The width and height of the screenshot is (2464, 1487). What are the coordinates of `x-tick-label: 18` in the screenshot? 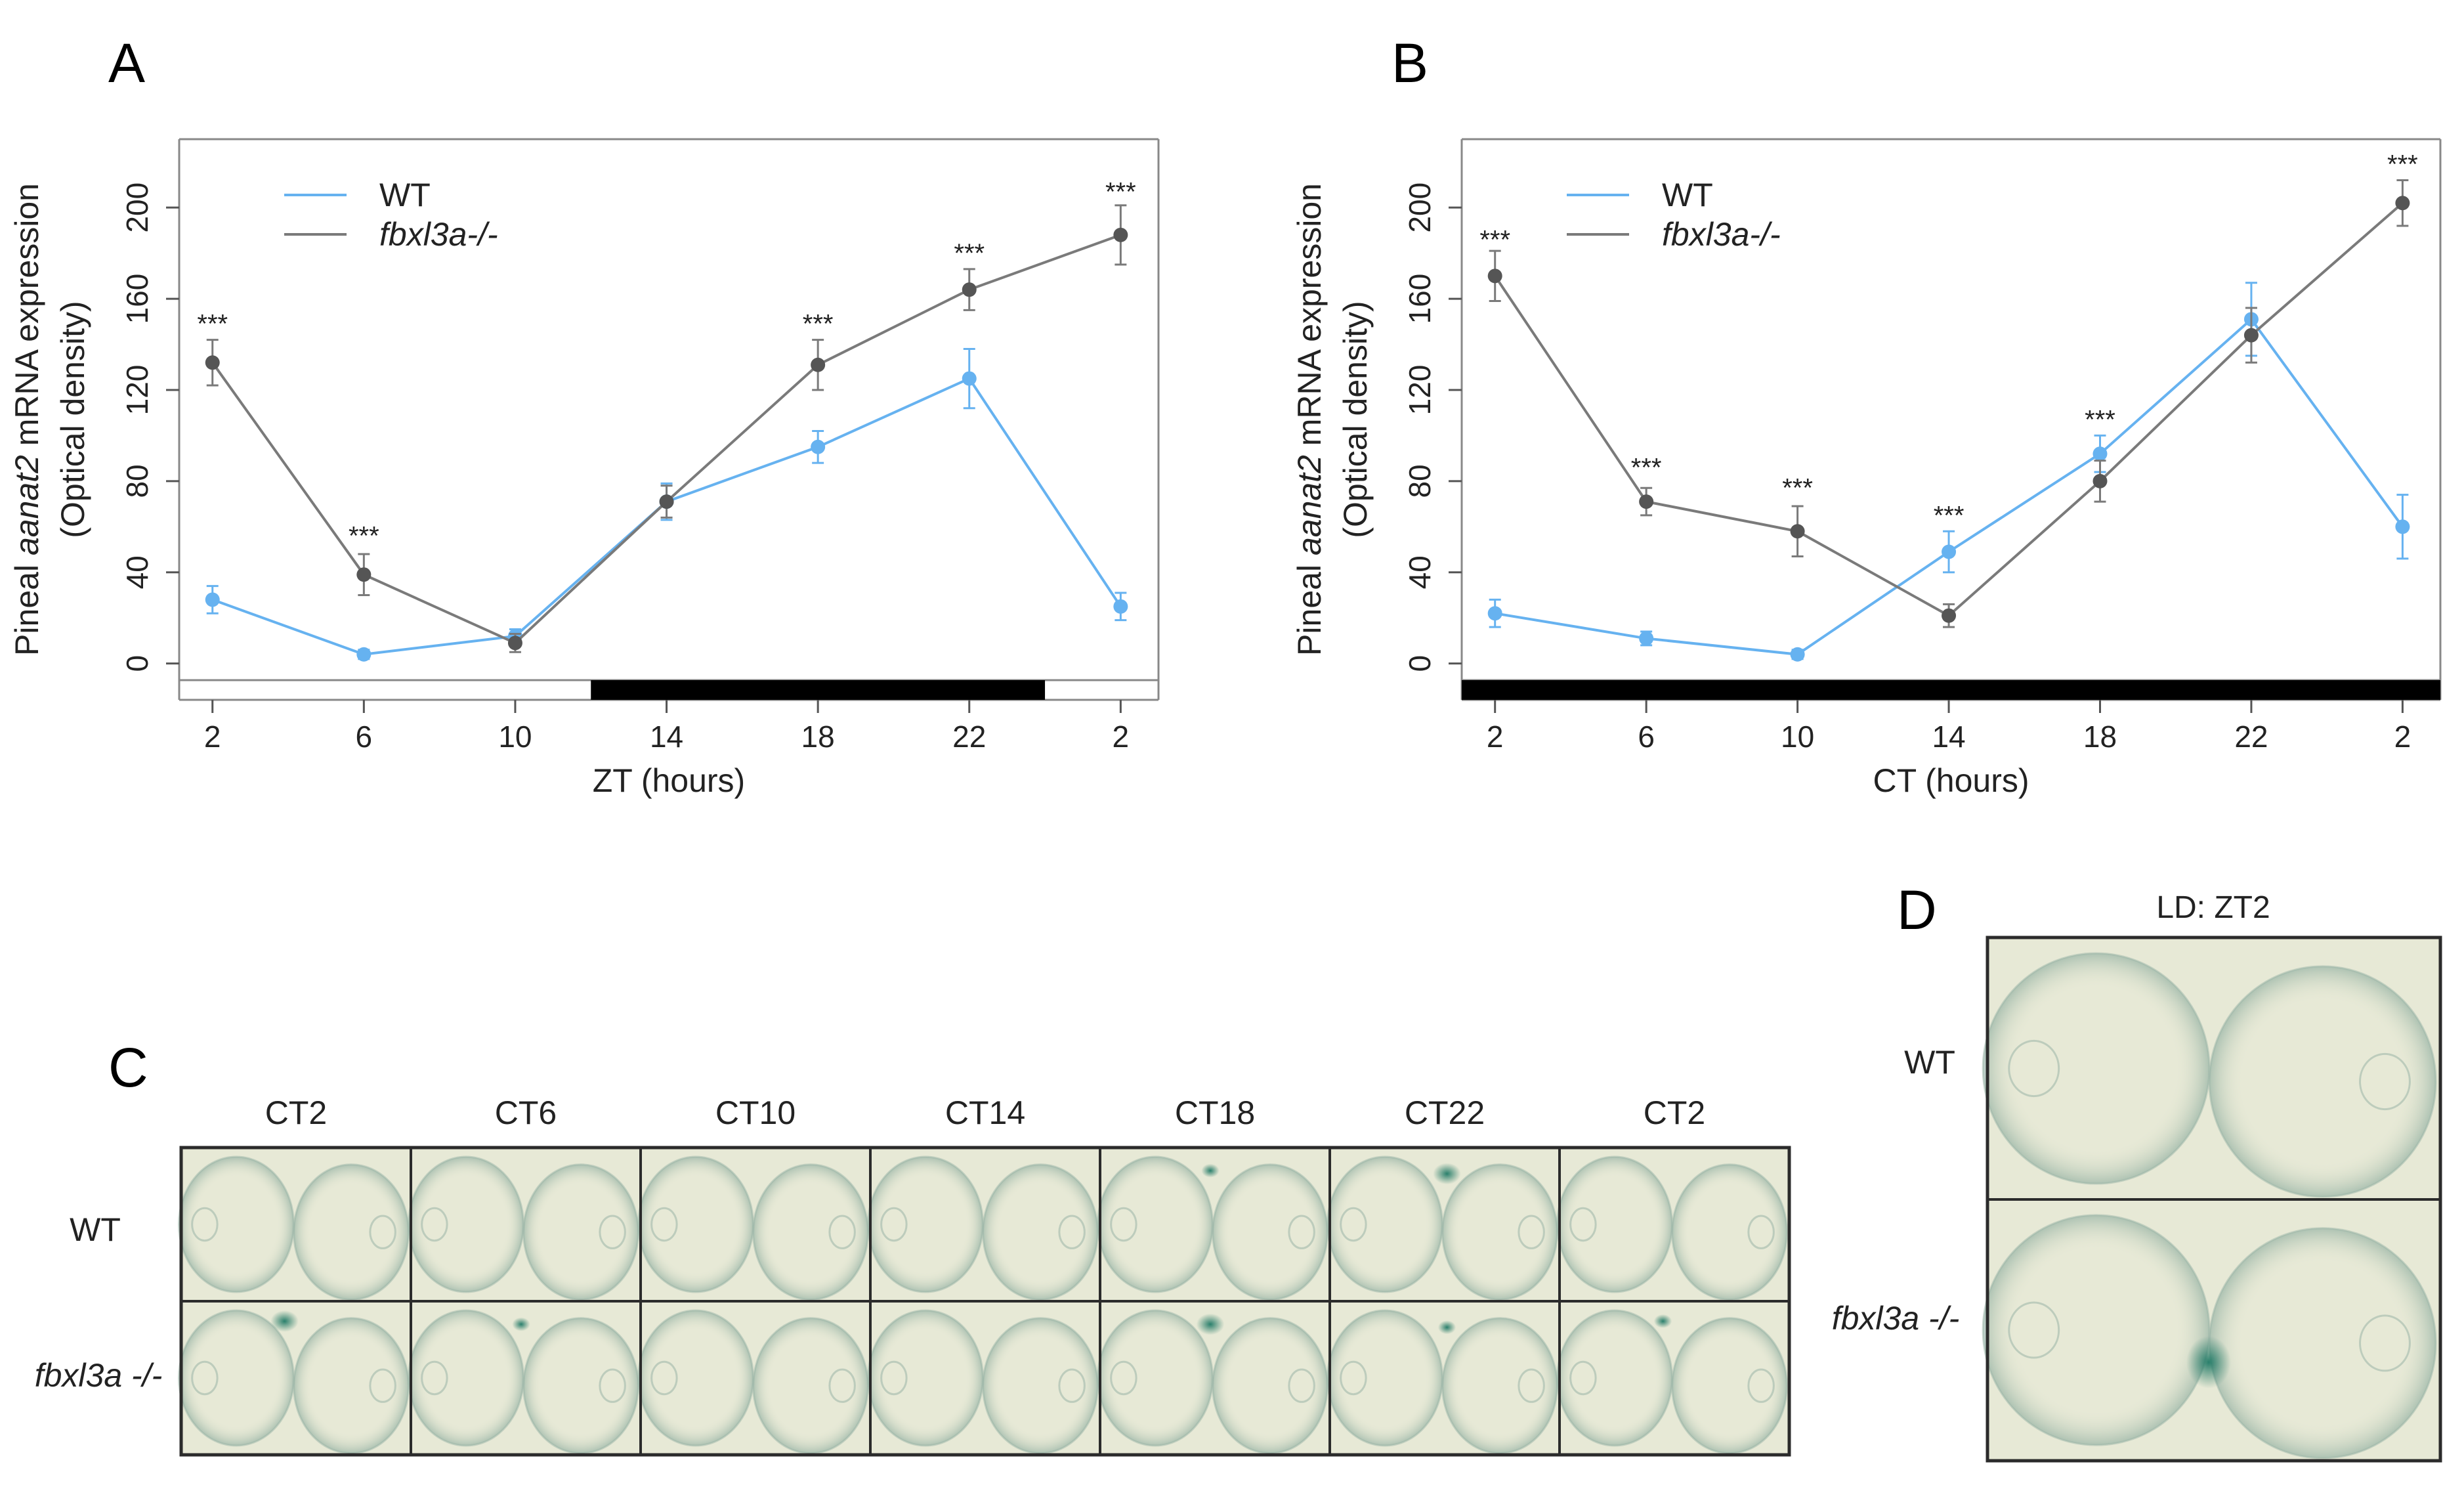 It's located at (818, 737).